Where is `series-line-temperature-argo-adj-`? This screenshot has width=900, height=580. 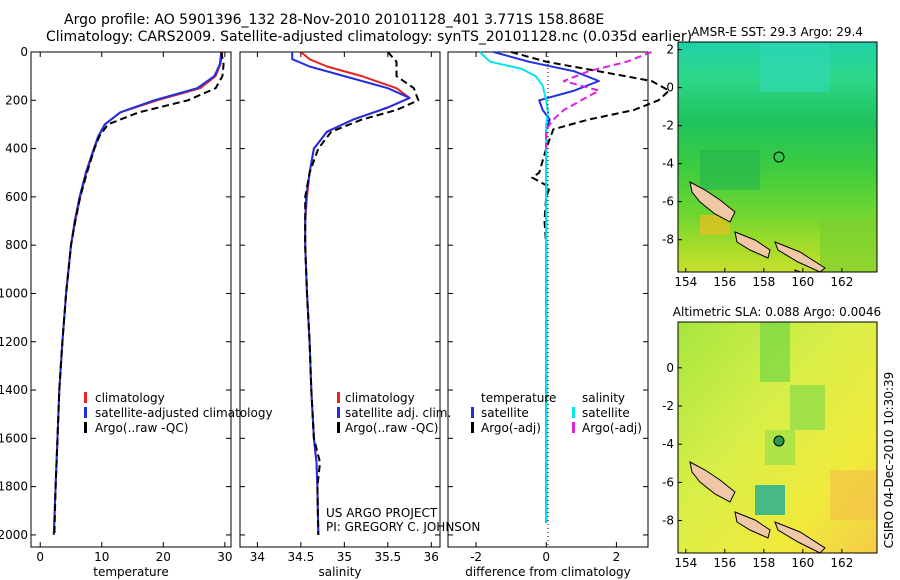 series-line-temperature-argo-adj- is located at coordinates (590, 287).